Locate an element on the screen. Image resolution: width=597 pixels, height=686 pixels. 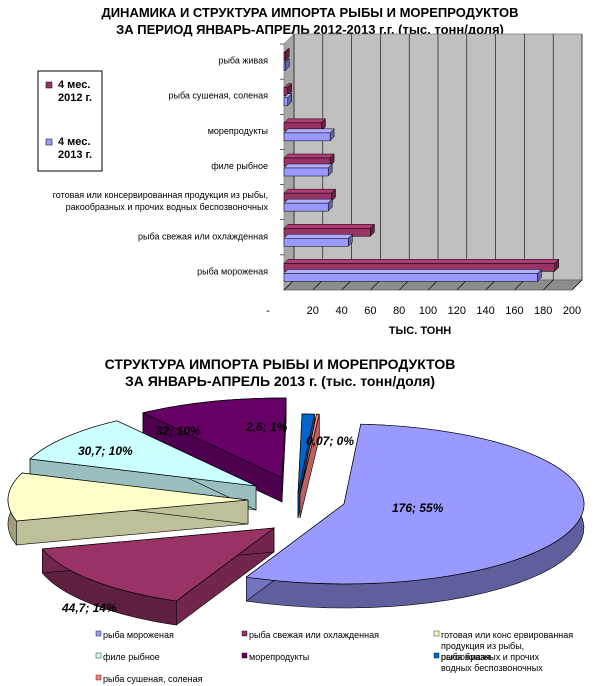
bar-x-tick-label: 180 is located at coordinates (543, 311).